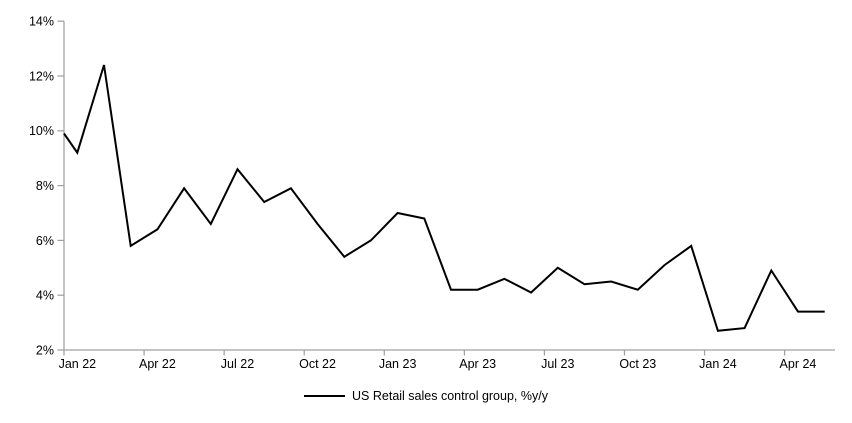 The width and height of the screenshot is (852, 423). What do you see at coordinates (637, 364) in the screenshot?
I see `x-tick-label: Oct 23` at bounding box center [637, 364].